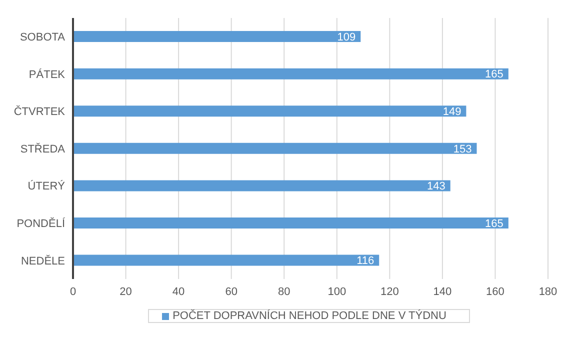 The image size is (576, 337). What do you see at coordinates (73, 292) in the screenshot?
I see `x-tick-label: 0` at bounding box center [73, 292].